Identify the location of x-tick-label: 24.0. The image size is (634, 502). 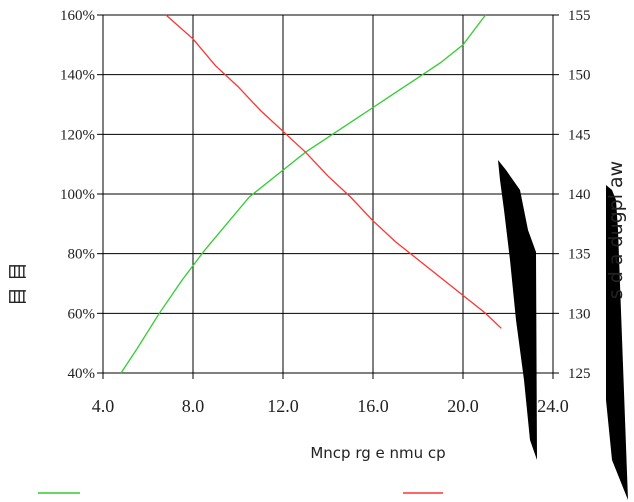
(553, 406).